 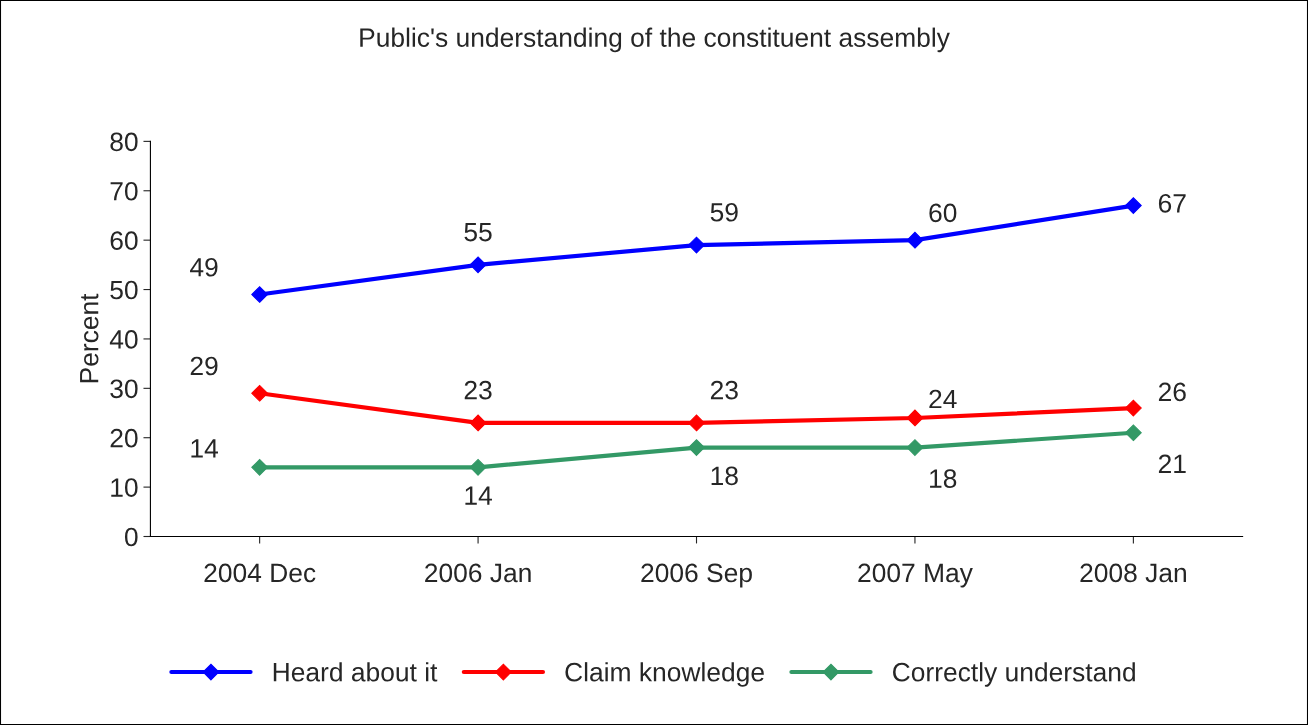 What do you see at coordinates (124, 142) in the screenshot?
I see `y-tick-label: 80` at bounding box center [124, 142].